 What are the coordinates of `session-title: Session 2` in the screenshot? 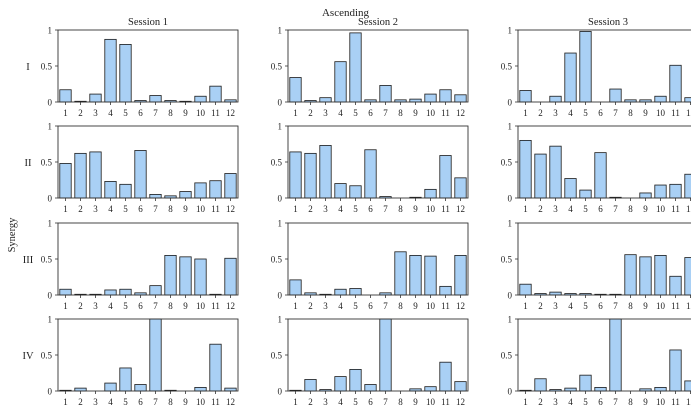 It's located at (378, 22).